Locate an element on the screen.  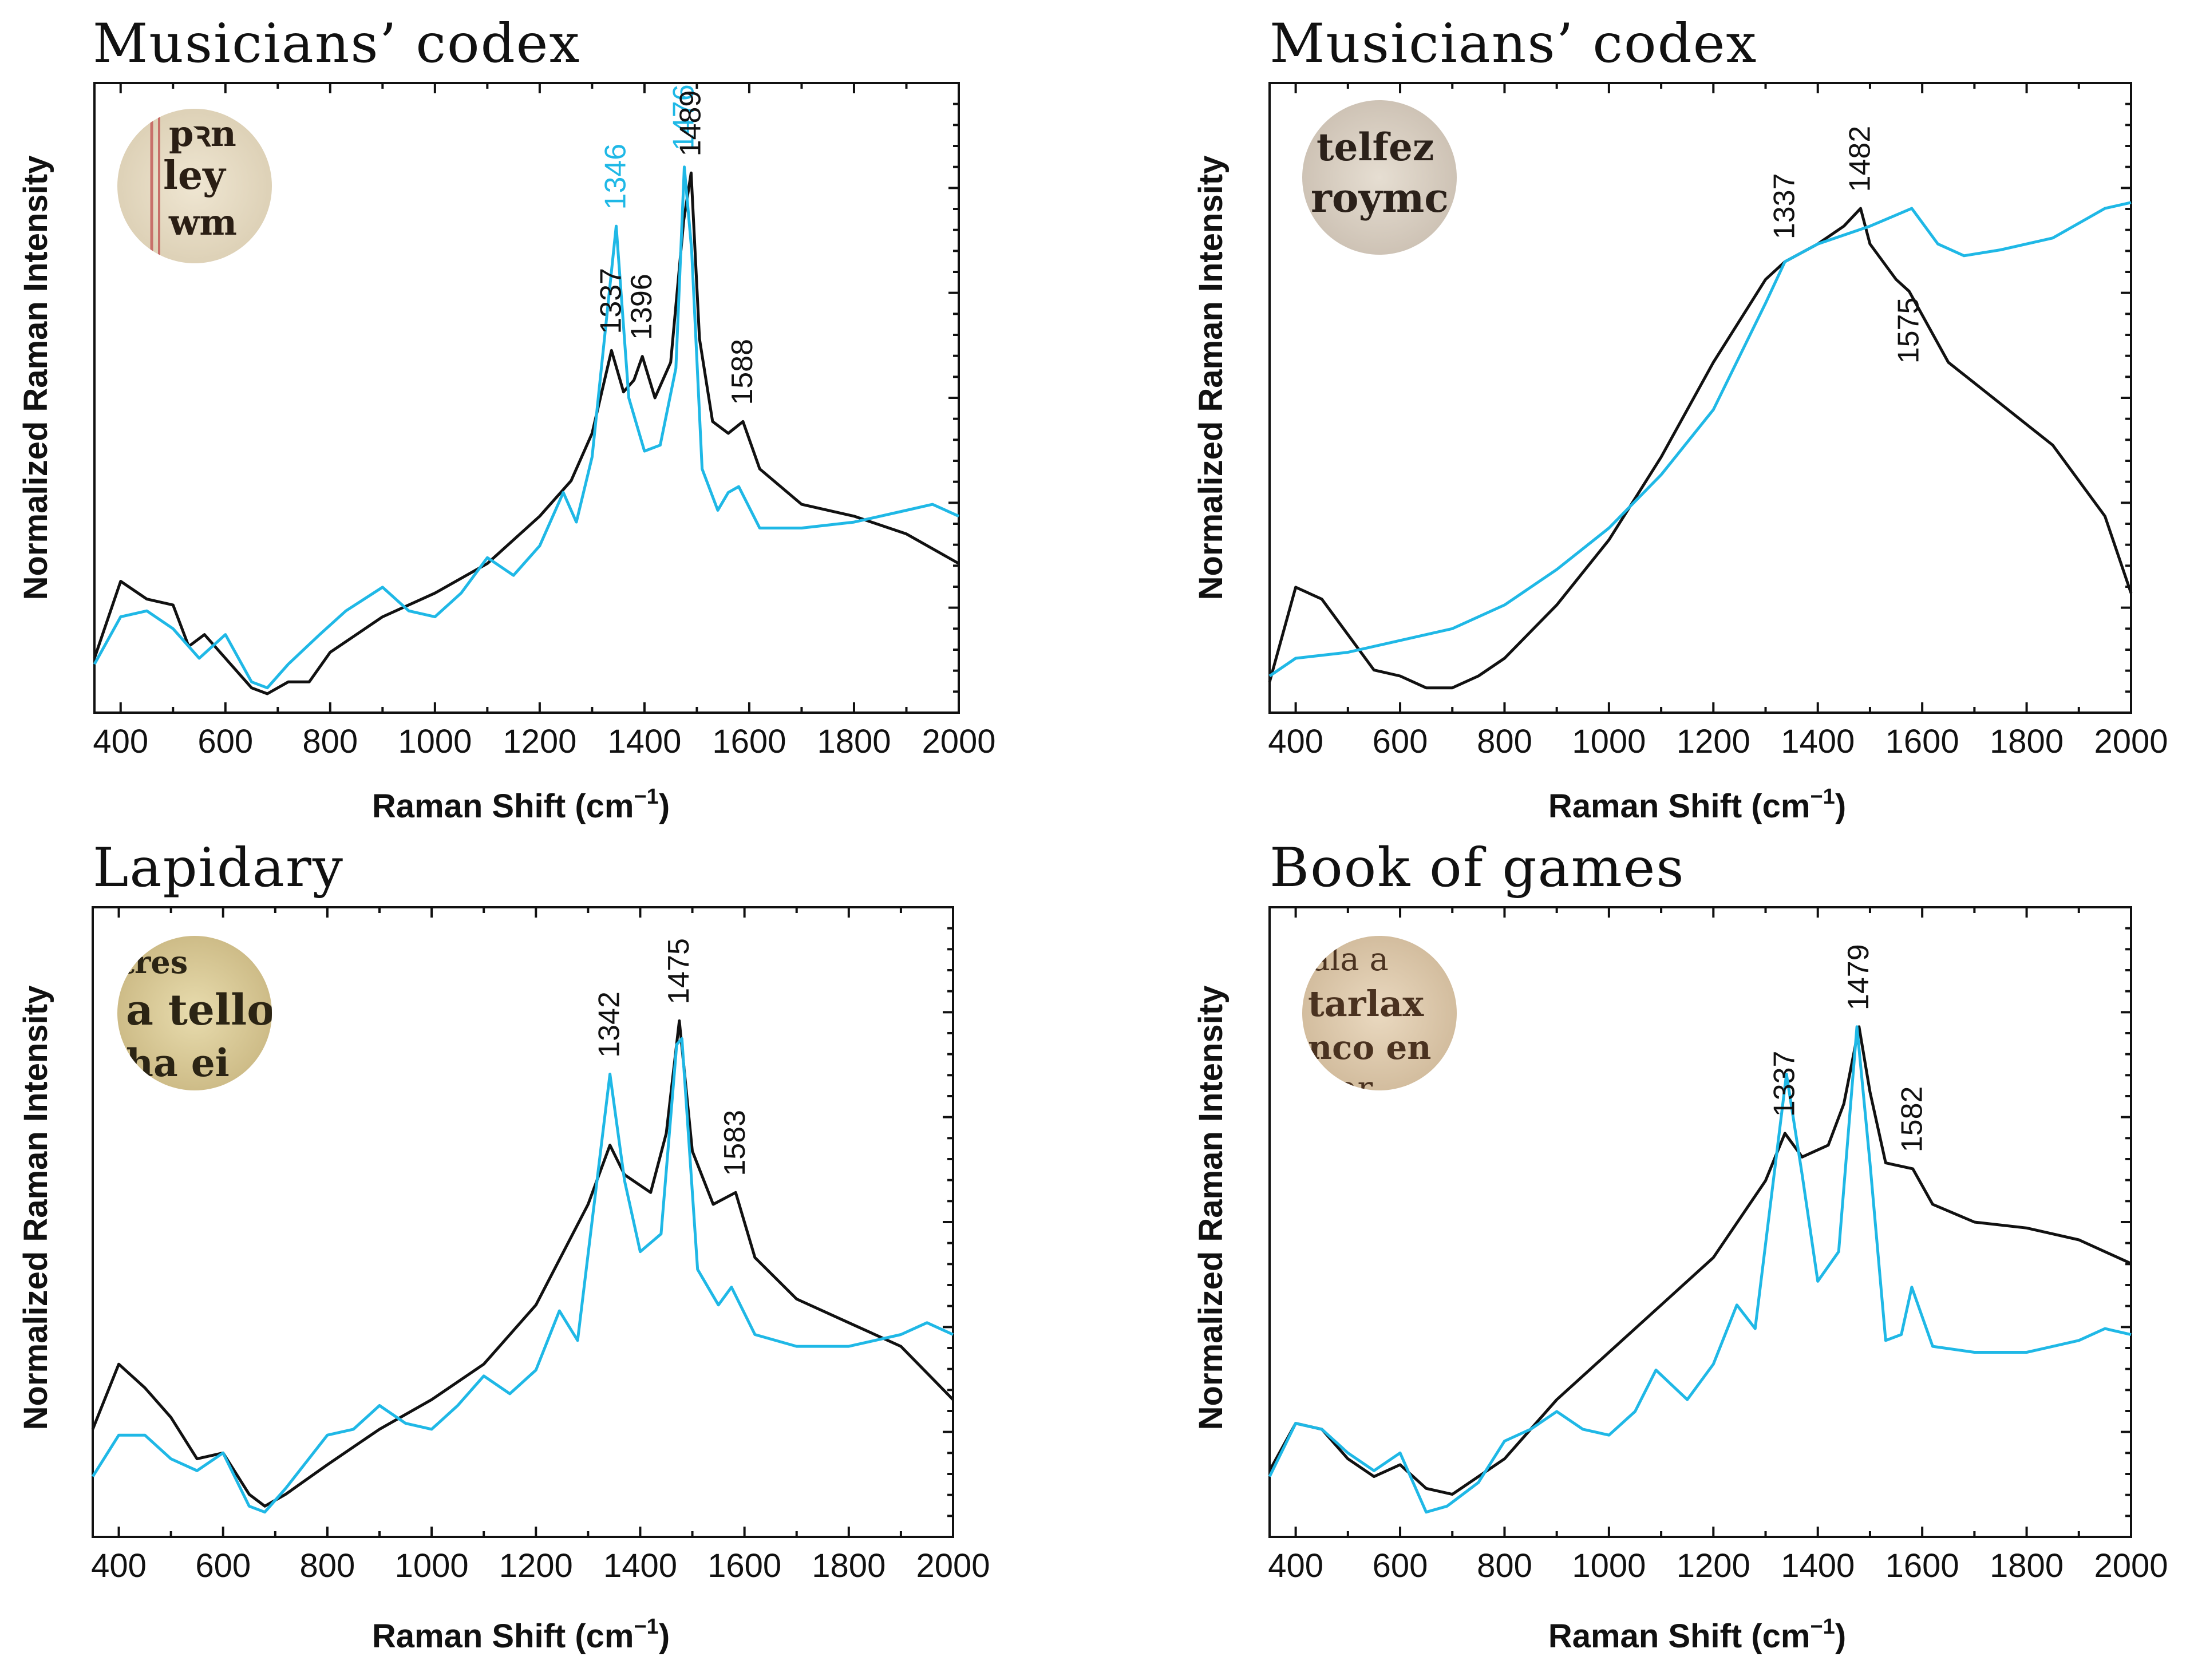
panel-title: Book of games is located at coordinates (1477, 868).